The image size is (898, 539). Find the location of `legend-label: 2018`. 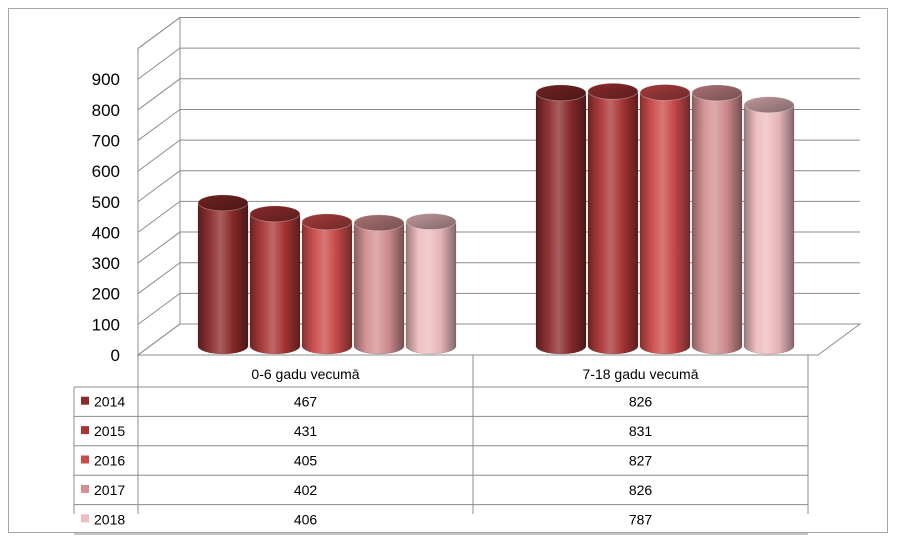

legend-label: 2018 is located at coordinates (109, 519).